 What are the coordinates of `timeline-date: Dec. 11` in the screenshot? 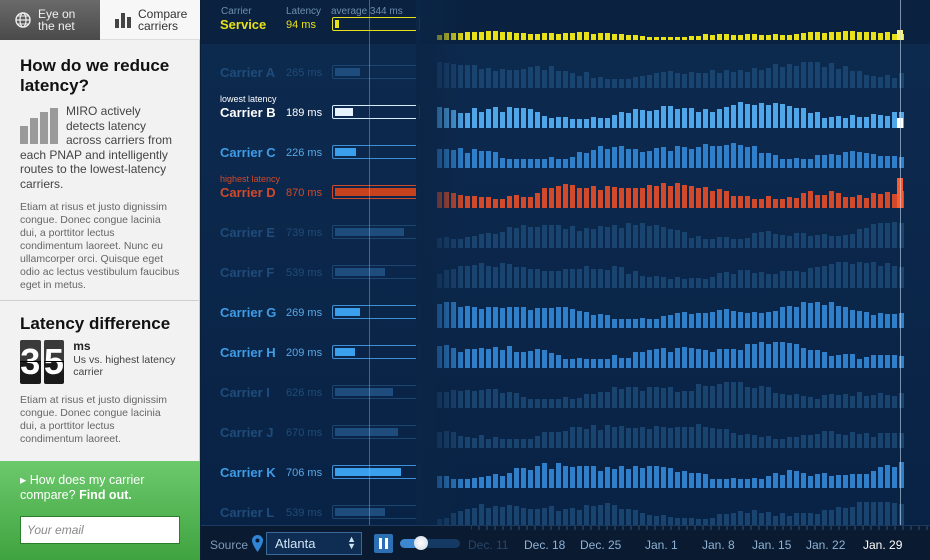 It's located at (488, 545).